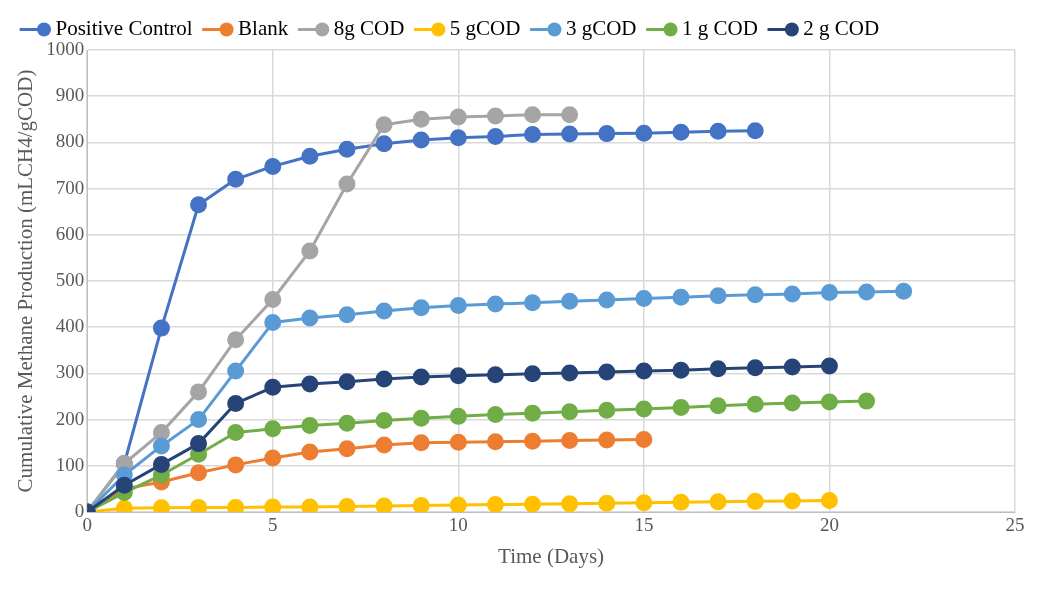  What do you see at coordinates (70, 279) in the screenshot?
I see `y-tick-label: 500` at bounding box center [70, 279].